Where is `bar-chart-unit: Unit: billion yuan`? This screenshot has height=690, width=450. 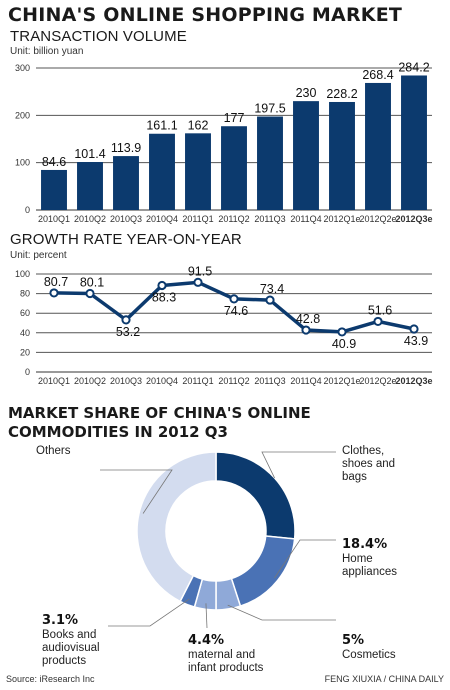
bar-chart-unit: Unit: billion yuan is located at coordinates (47, 51).